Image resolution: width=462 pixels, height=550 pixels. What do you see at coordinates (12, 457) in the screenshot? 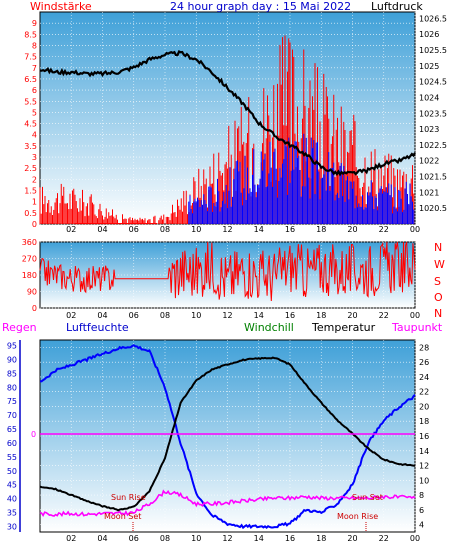
I see `humidity-tick-label: 55` at bounding box center [12, 457].